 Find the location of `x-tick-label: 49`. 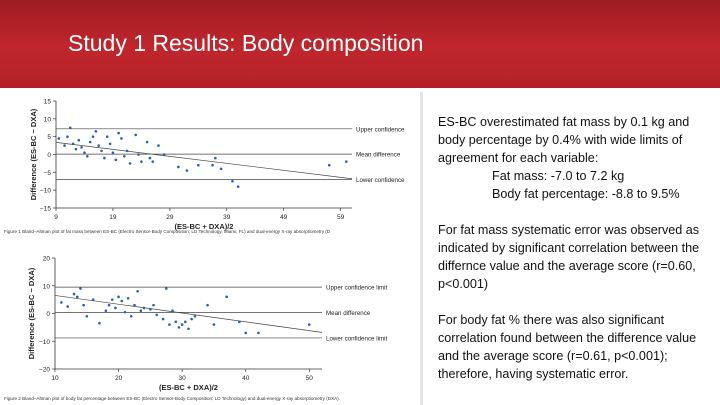

x-tick-label: 49 is located at coordinates (284, 217).